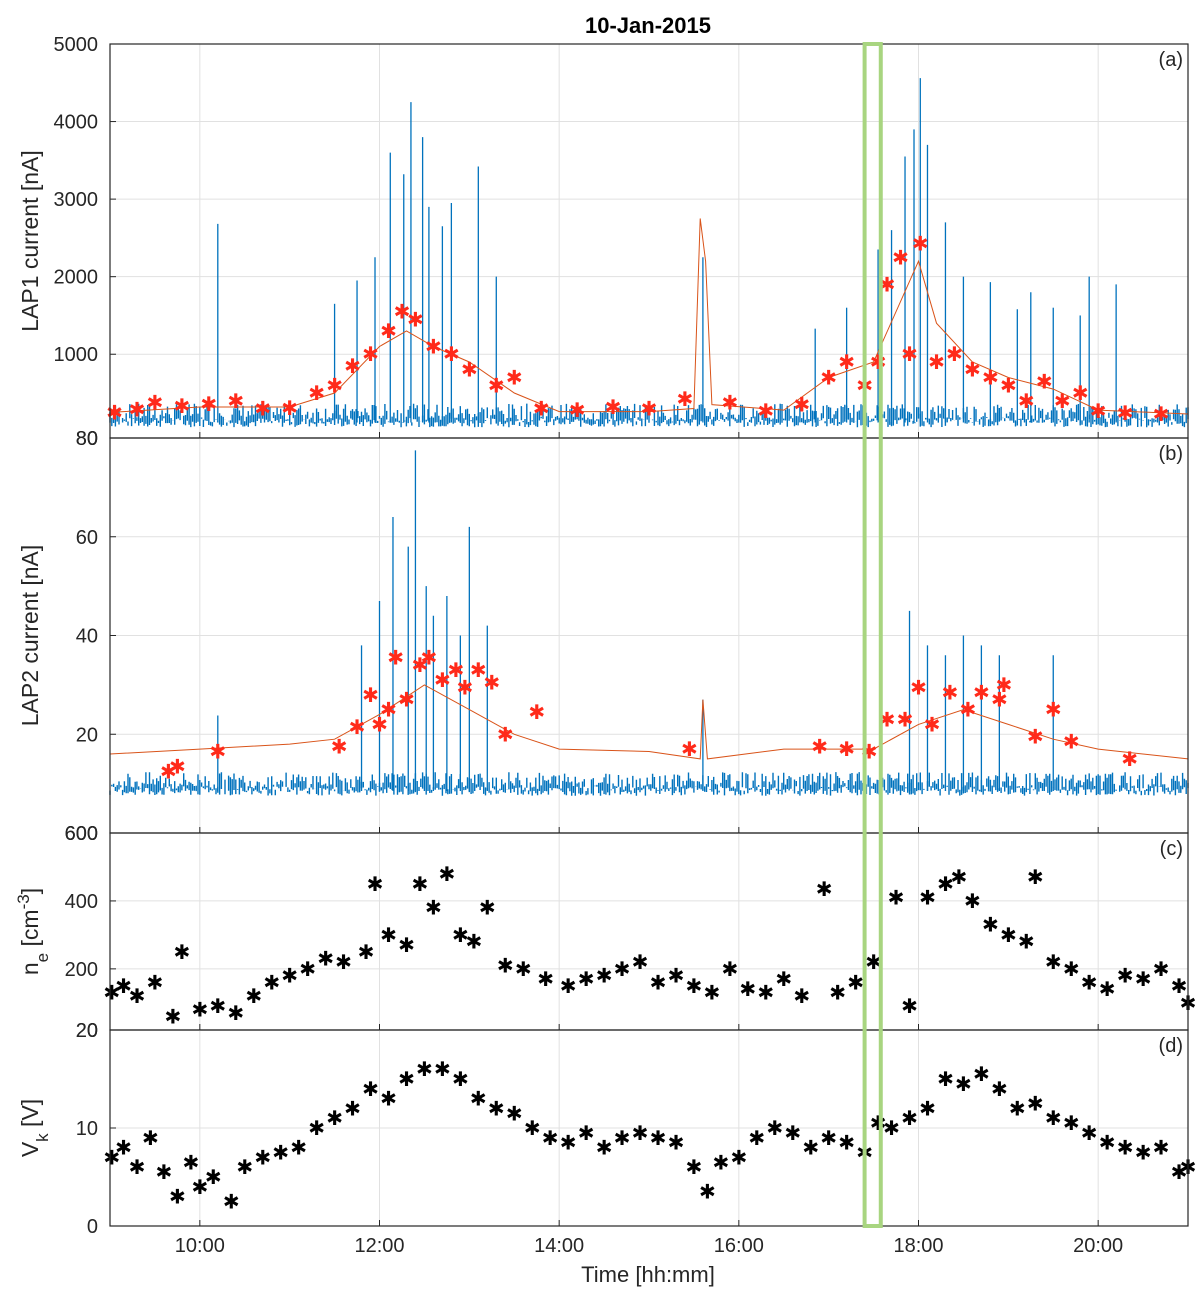 The height and width of the screenshot is (1299, 1200). Describe the element at coordinates (200, 1246) in the screenshot. I see `x-tick-label: 10:00` at that location.